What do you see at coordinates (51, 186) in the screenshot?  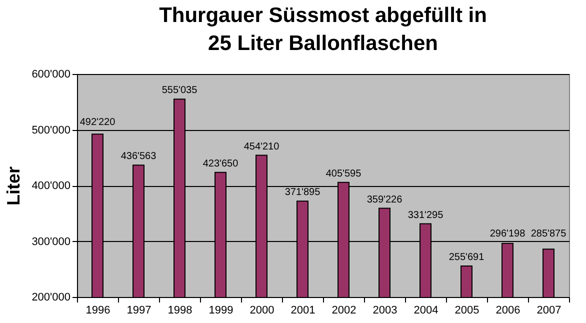 I see `y-tick-label: 400'000` at bounding box center [51, 186].